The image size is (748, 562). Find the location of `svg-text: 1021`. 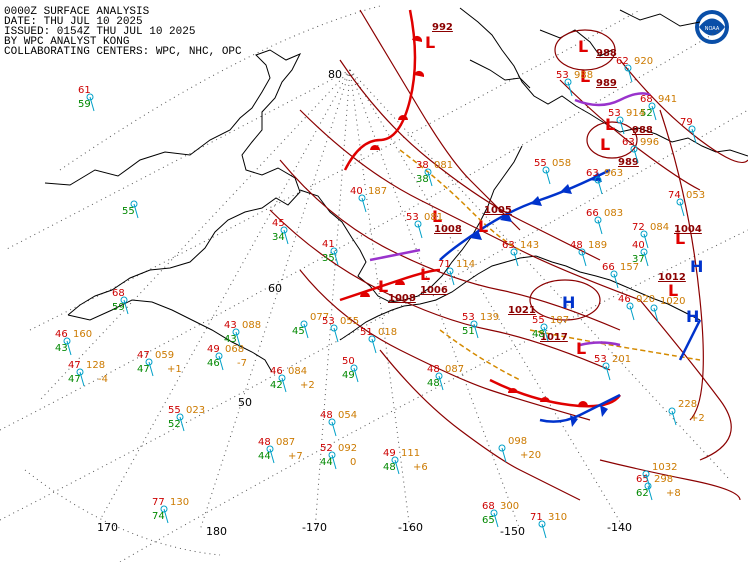

svg-text: 1021 is located at coordinates (522, 310).